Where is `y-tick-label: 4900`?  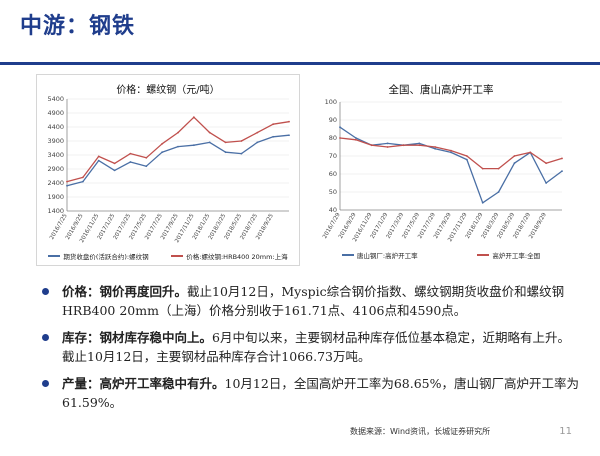 y-tick-label: 4900 is located at coordinates (55, 113).